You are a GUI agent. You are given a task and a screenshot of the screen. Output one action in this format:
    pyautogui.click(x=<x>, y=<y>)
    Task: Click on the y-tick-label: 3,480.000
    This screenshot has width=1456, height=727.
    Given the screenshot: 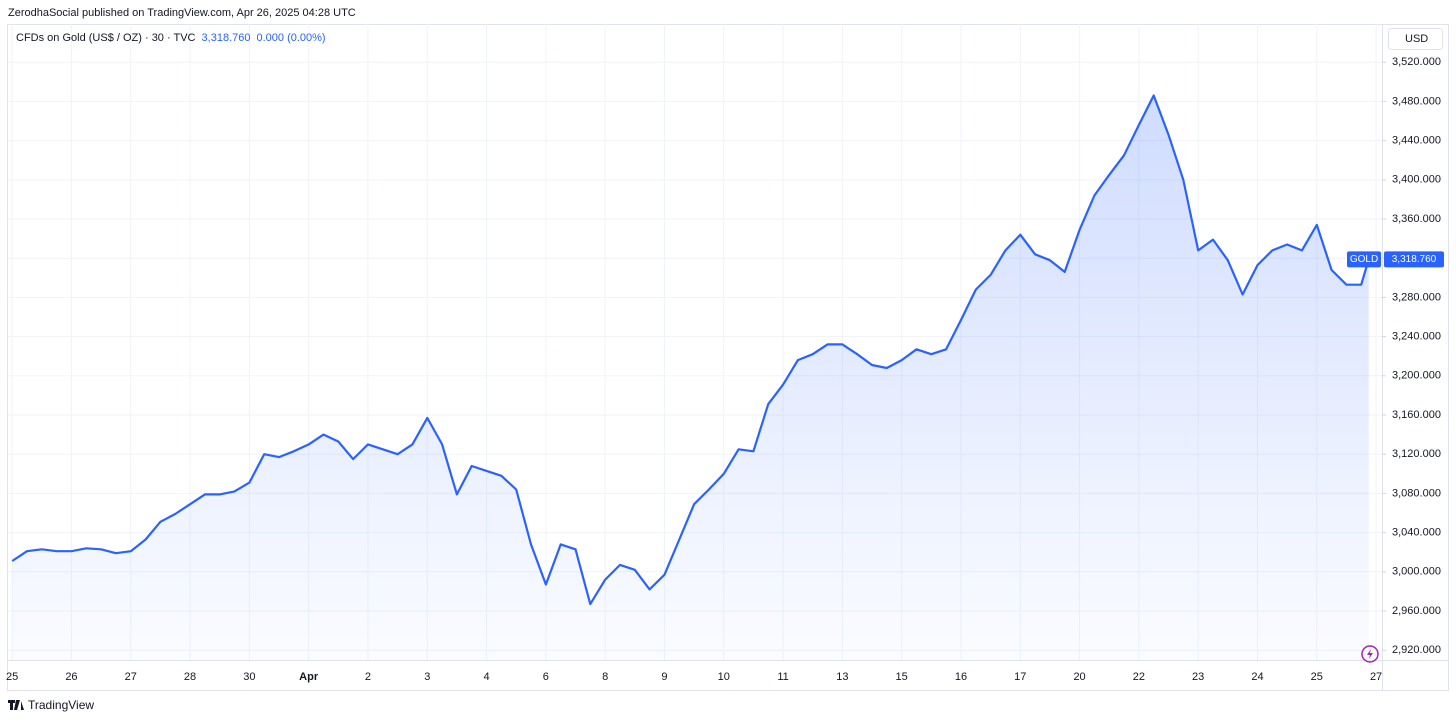 What is the action you would take?
    pyautogui.click(x=1416, y=101)
    